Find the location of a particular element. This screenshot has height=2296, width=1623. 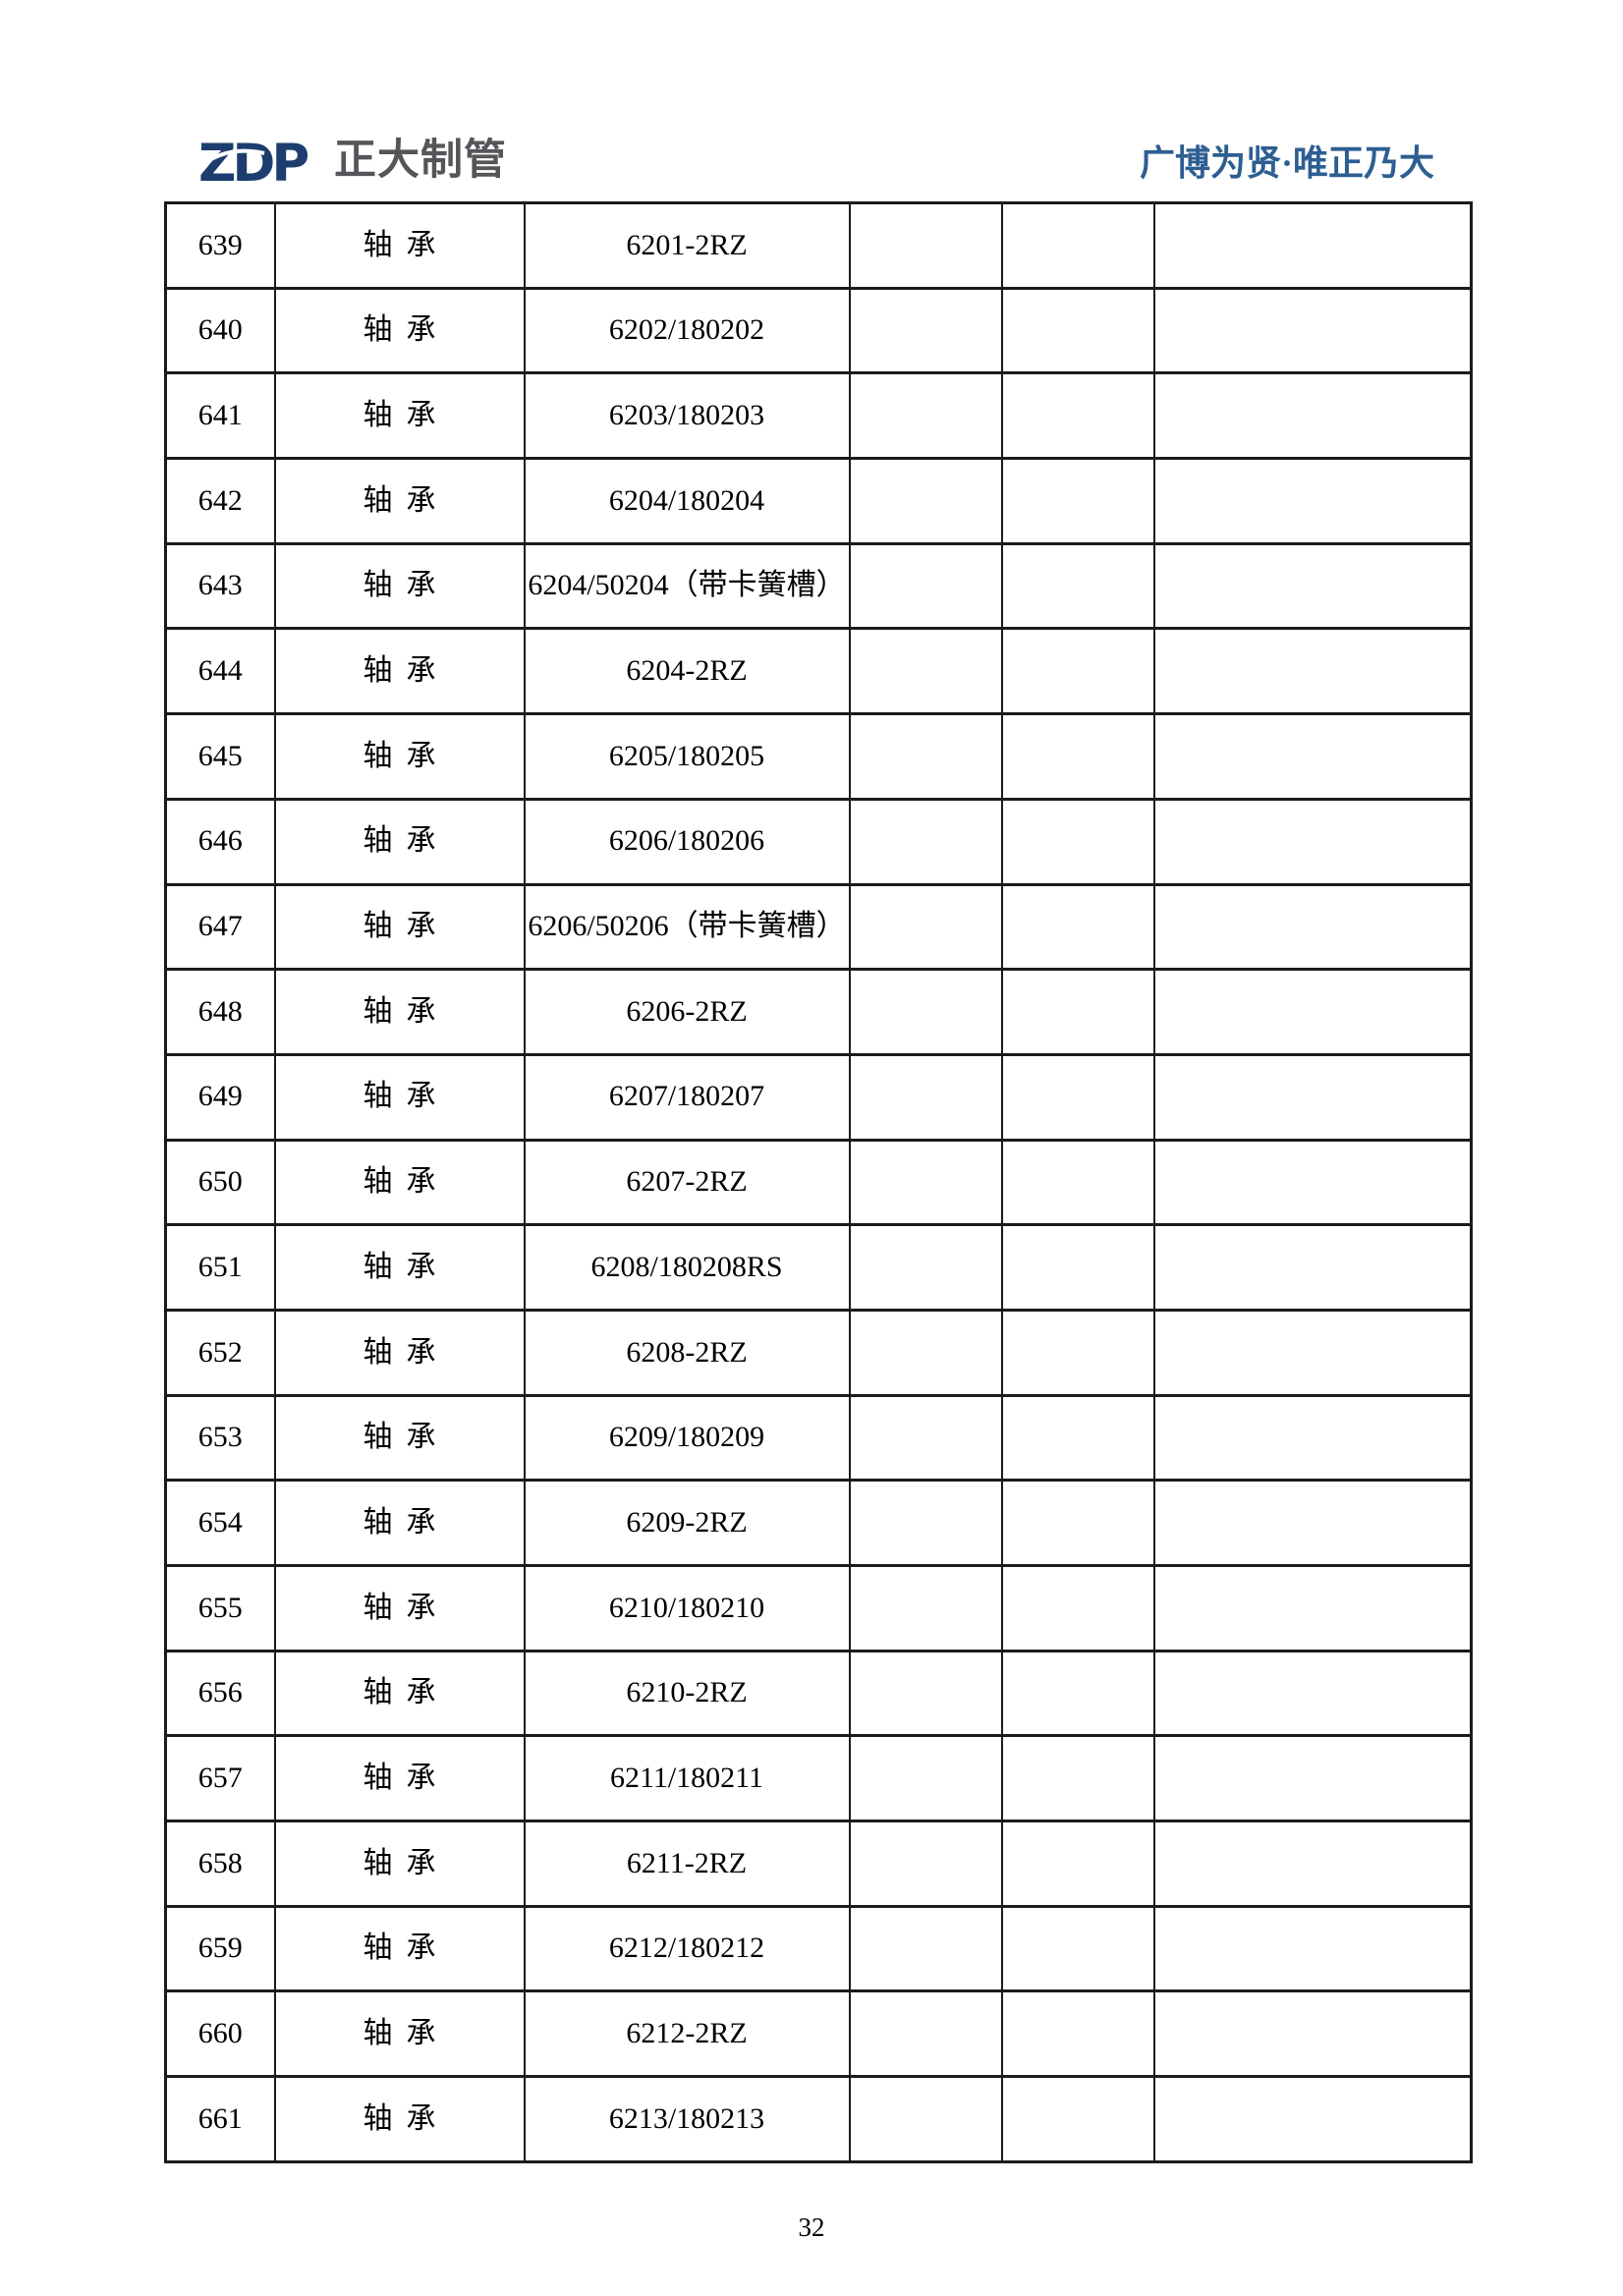

table-row: 658 轴承 6211-2RZ is located at coordinates (818, 1864).